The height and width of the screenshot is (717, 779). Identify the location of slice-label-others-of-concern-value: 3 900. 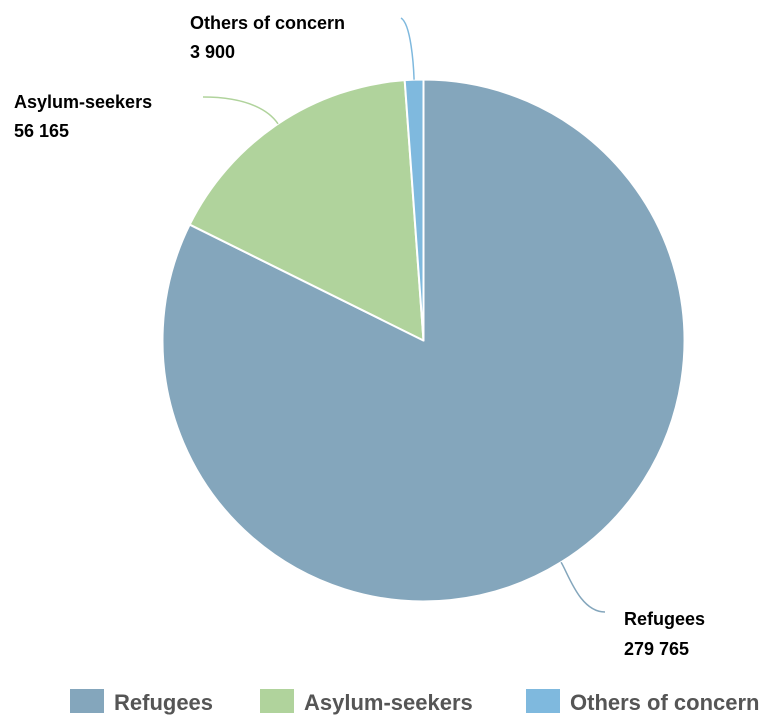
(212, 52).